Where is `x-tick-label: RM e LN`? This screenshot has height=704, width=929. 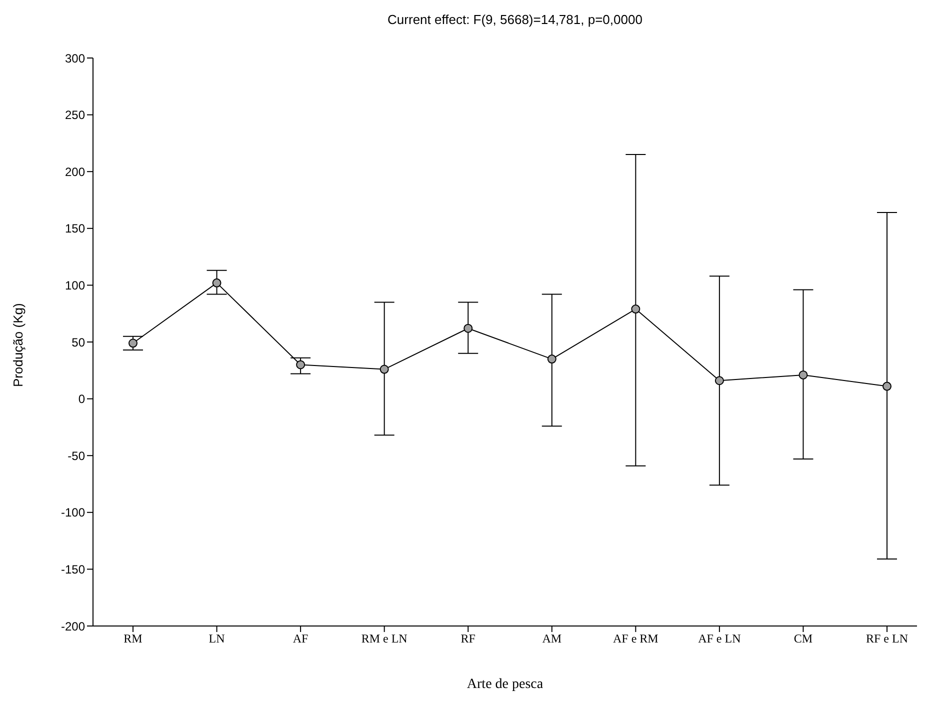 x-tick-label: RM e LN is located at coordinates (384, 639).